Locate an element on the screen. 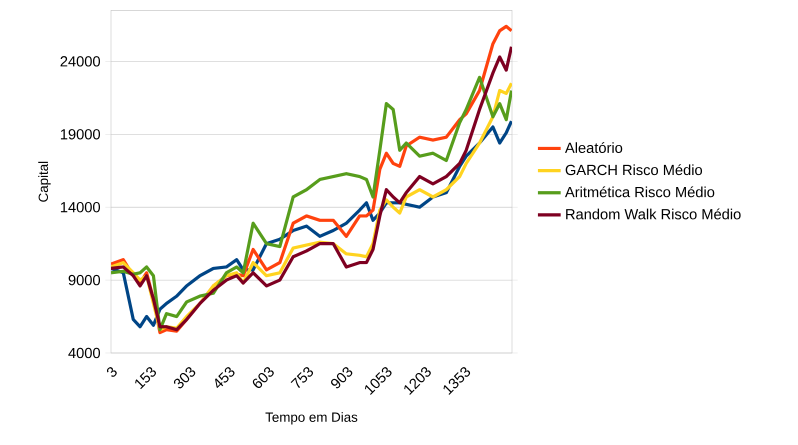 The height and width of the screenshot is (445, 798). y-tick-label: 14000 is located at coordinates (80, 207).